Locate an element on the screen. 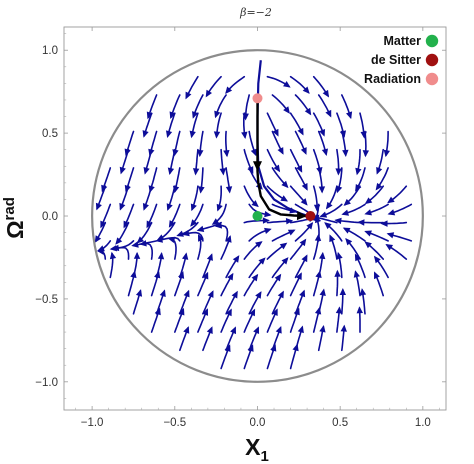  y-tick-label: 0.0 is located at coordinates (50, 217).